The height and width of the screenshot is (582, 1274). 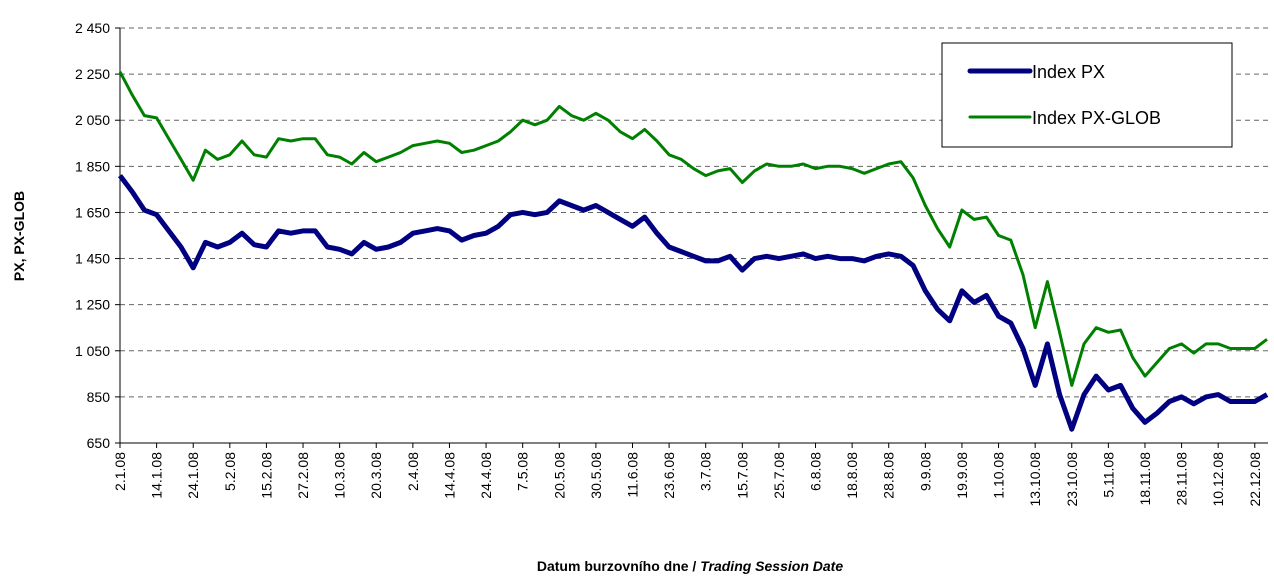 What do you see at coordinates (19, 236) in the screenshot?
I see `y-axis-label: PX, PX-GLOB` at bounding box center [19, 236].